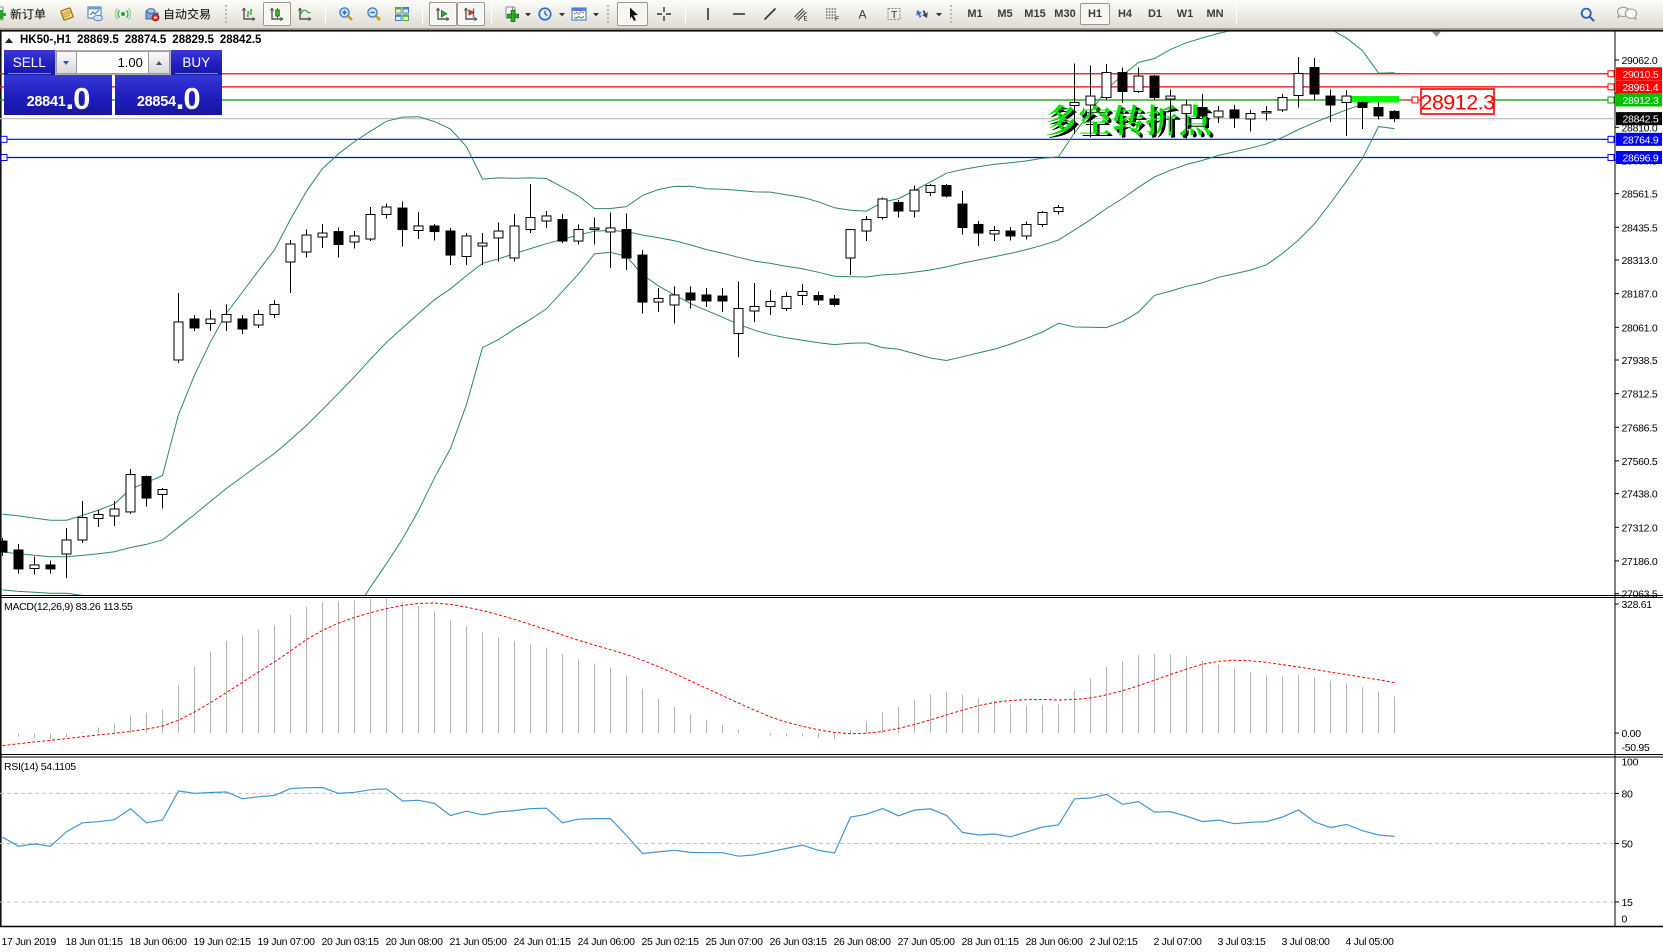  What do you see at coordinates (663, 14) in the screenshot?
I see `crosshair-button` at bounding box center [663, 14].